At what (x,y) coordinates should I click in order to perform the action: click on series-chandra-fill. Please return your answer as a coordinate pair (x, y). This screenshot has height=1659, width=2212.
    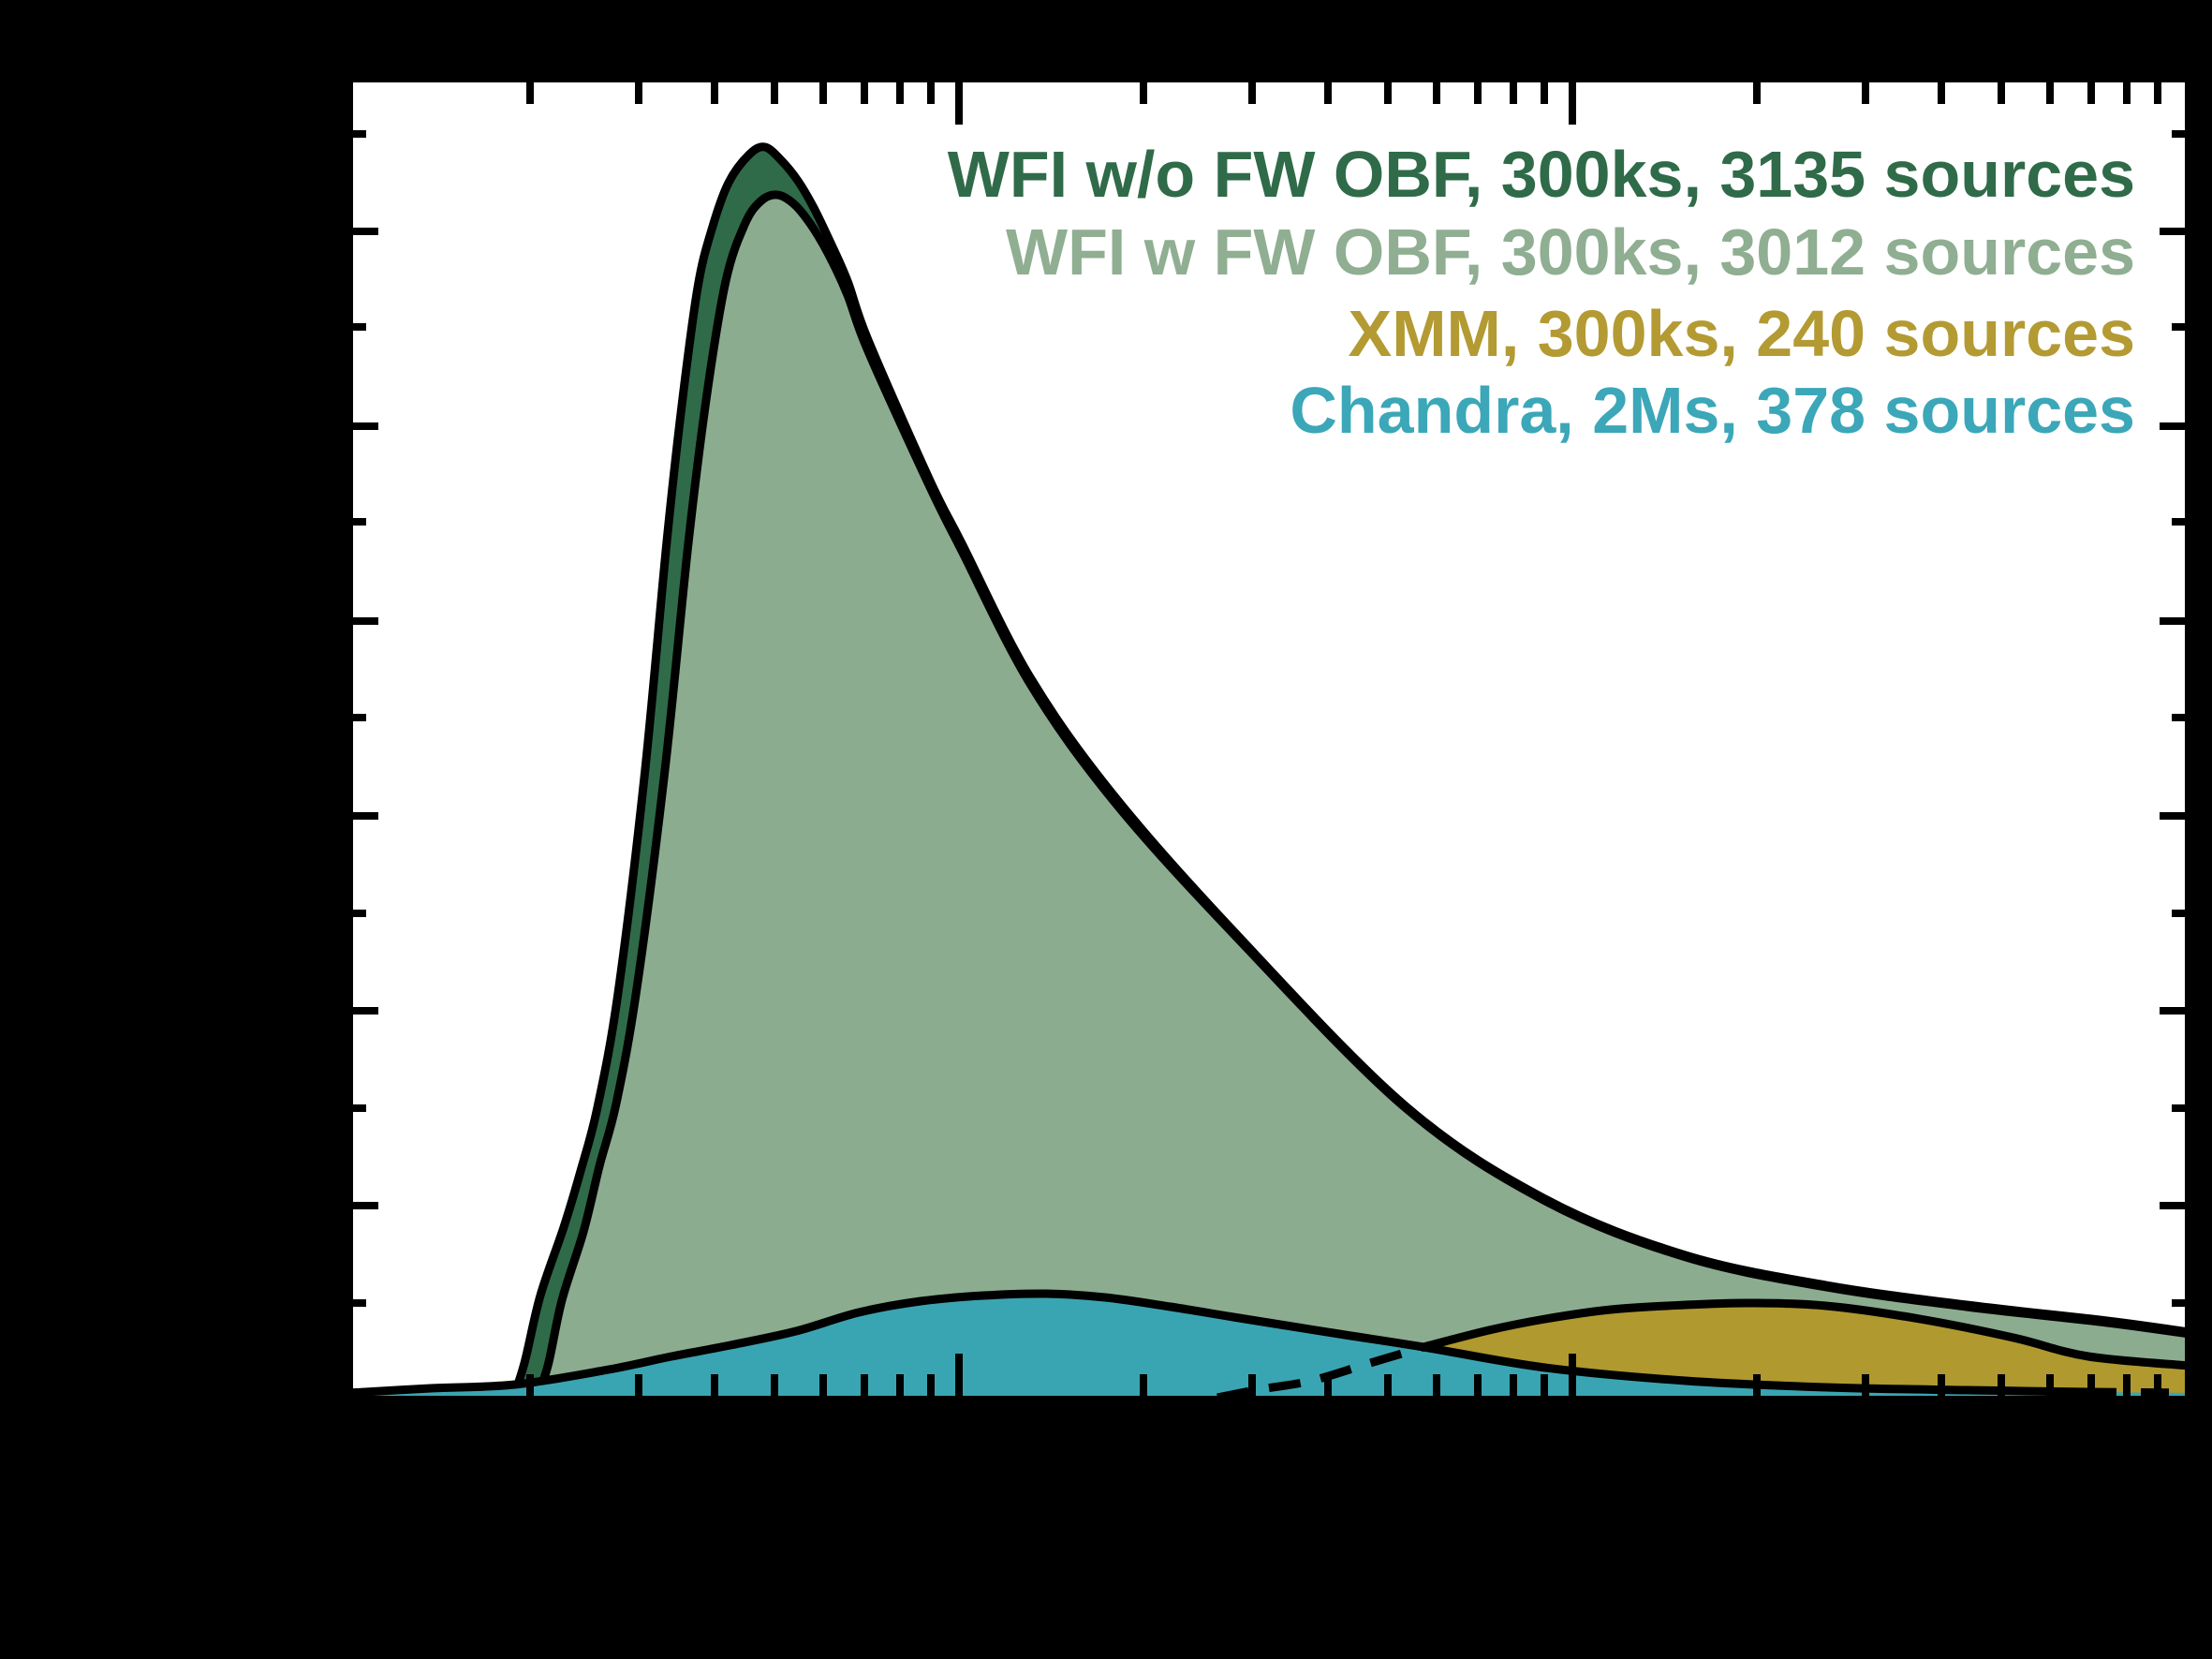
    Looking at the image, I should click on (1269, 1349).